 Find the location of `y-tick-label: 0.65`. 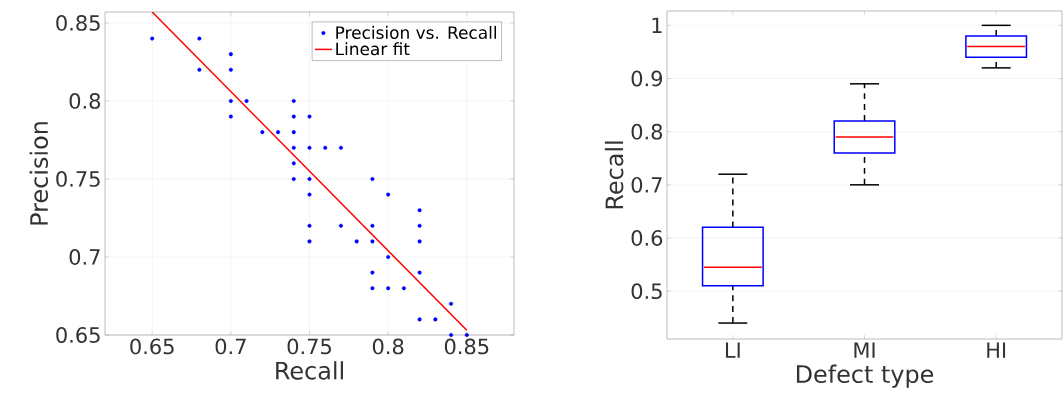

y-tick-label: 0.65 is located at coordinates (78, 335).